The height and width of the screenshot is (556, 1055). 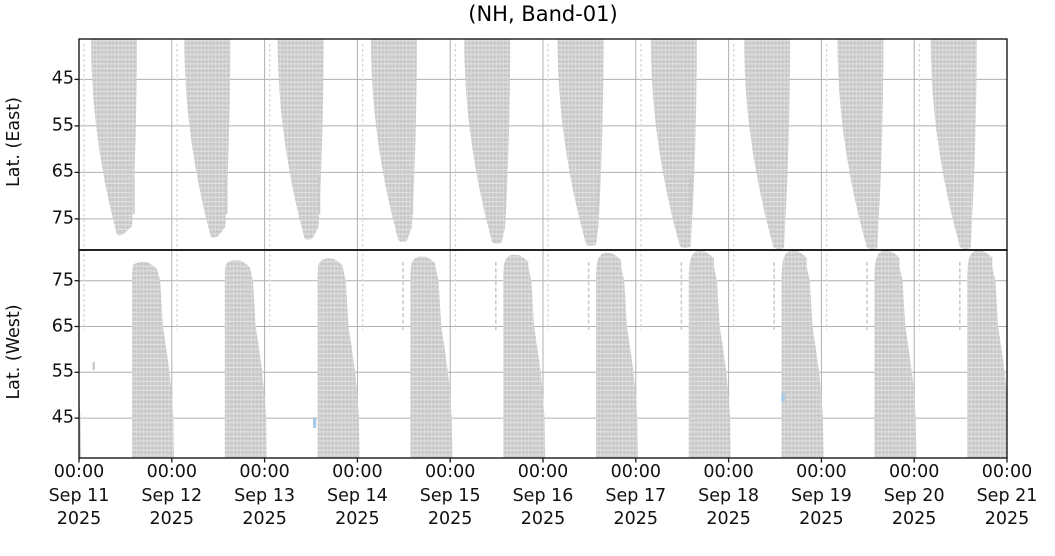 I want to click on x-tick-label: 00:00 Sep 18 2025, so click(x=729, y=496).